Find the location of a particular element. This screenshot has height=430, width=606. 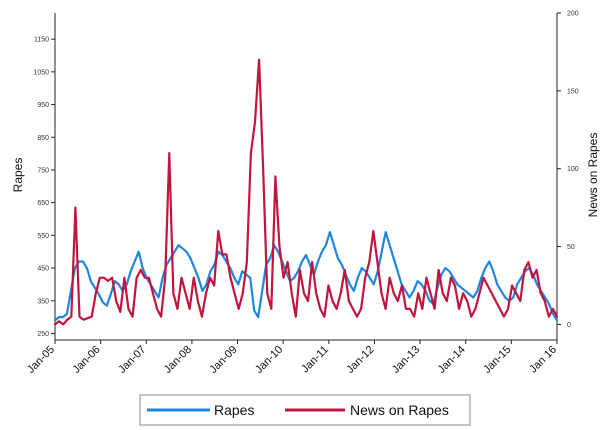

y-tick-label: 1050 is located at coordinates (41, 72).